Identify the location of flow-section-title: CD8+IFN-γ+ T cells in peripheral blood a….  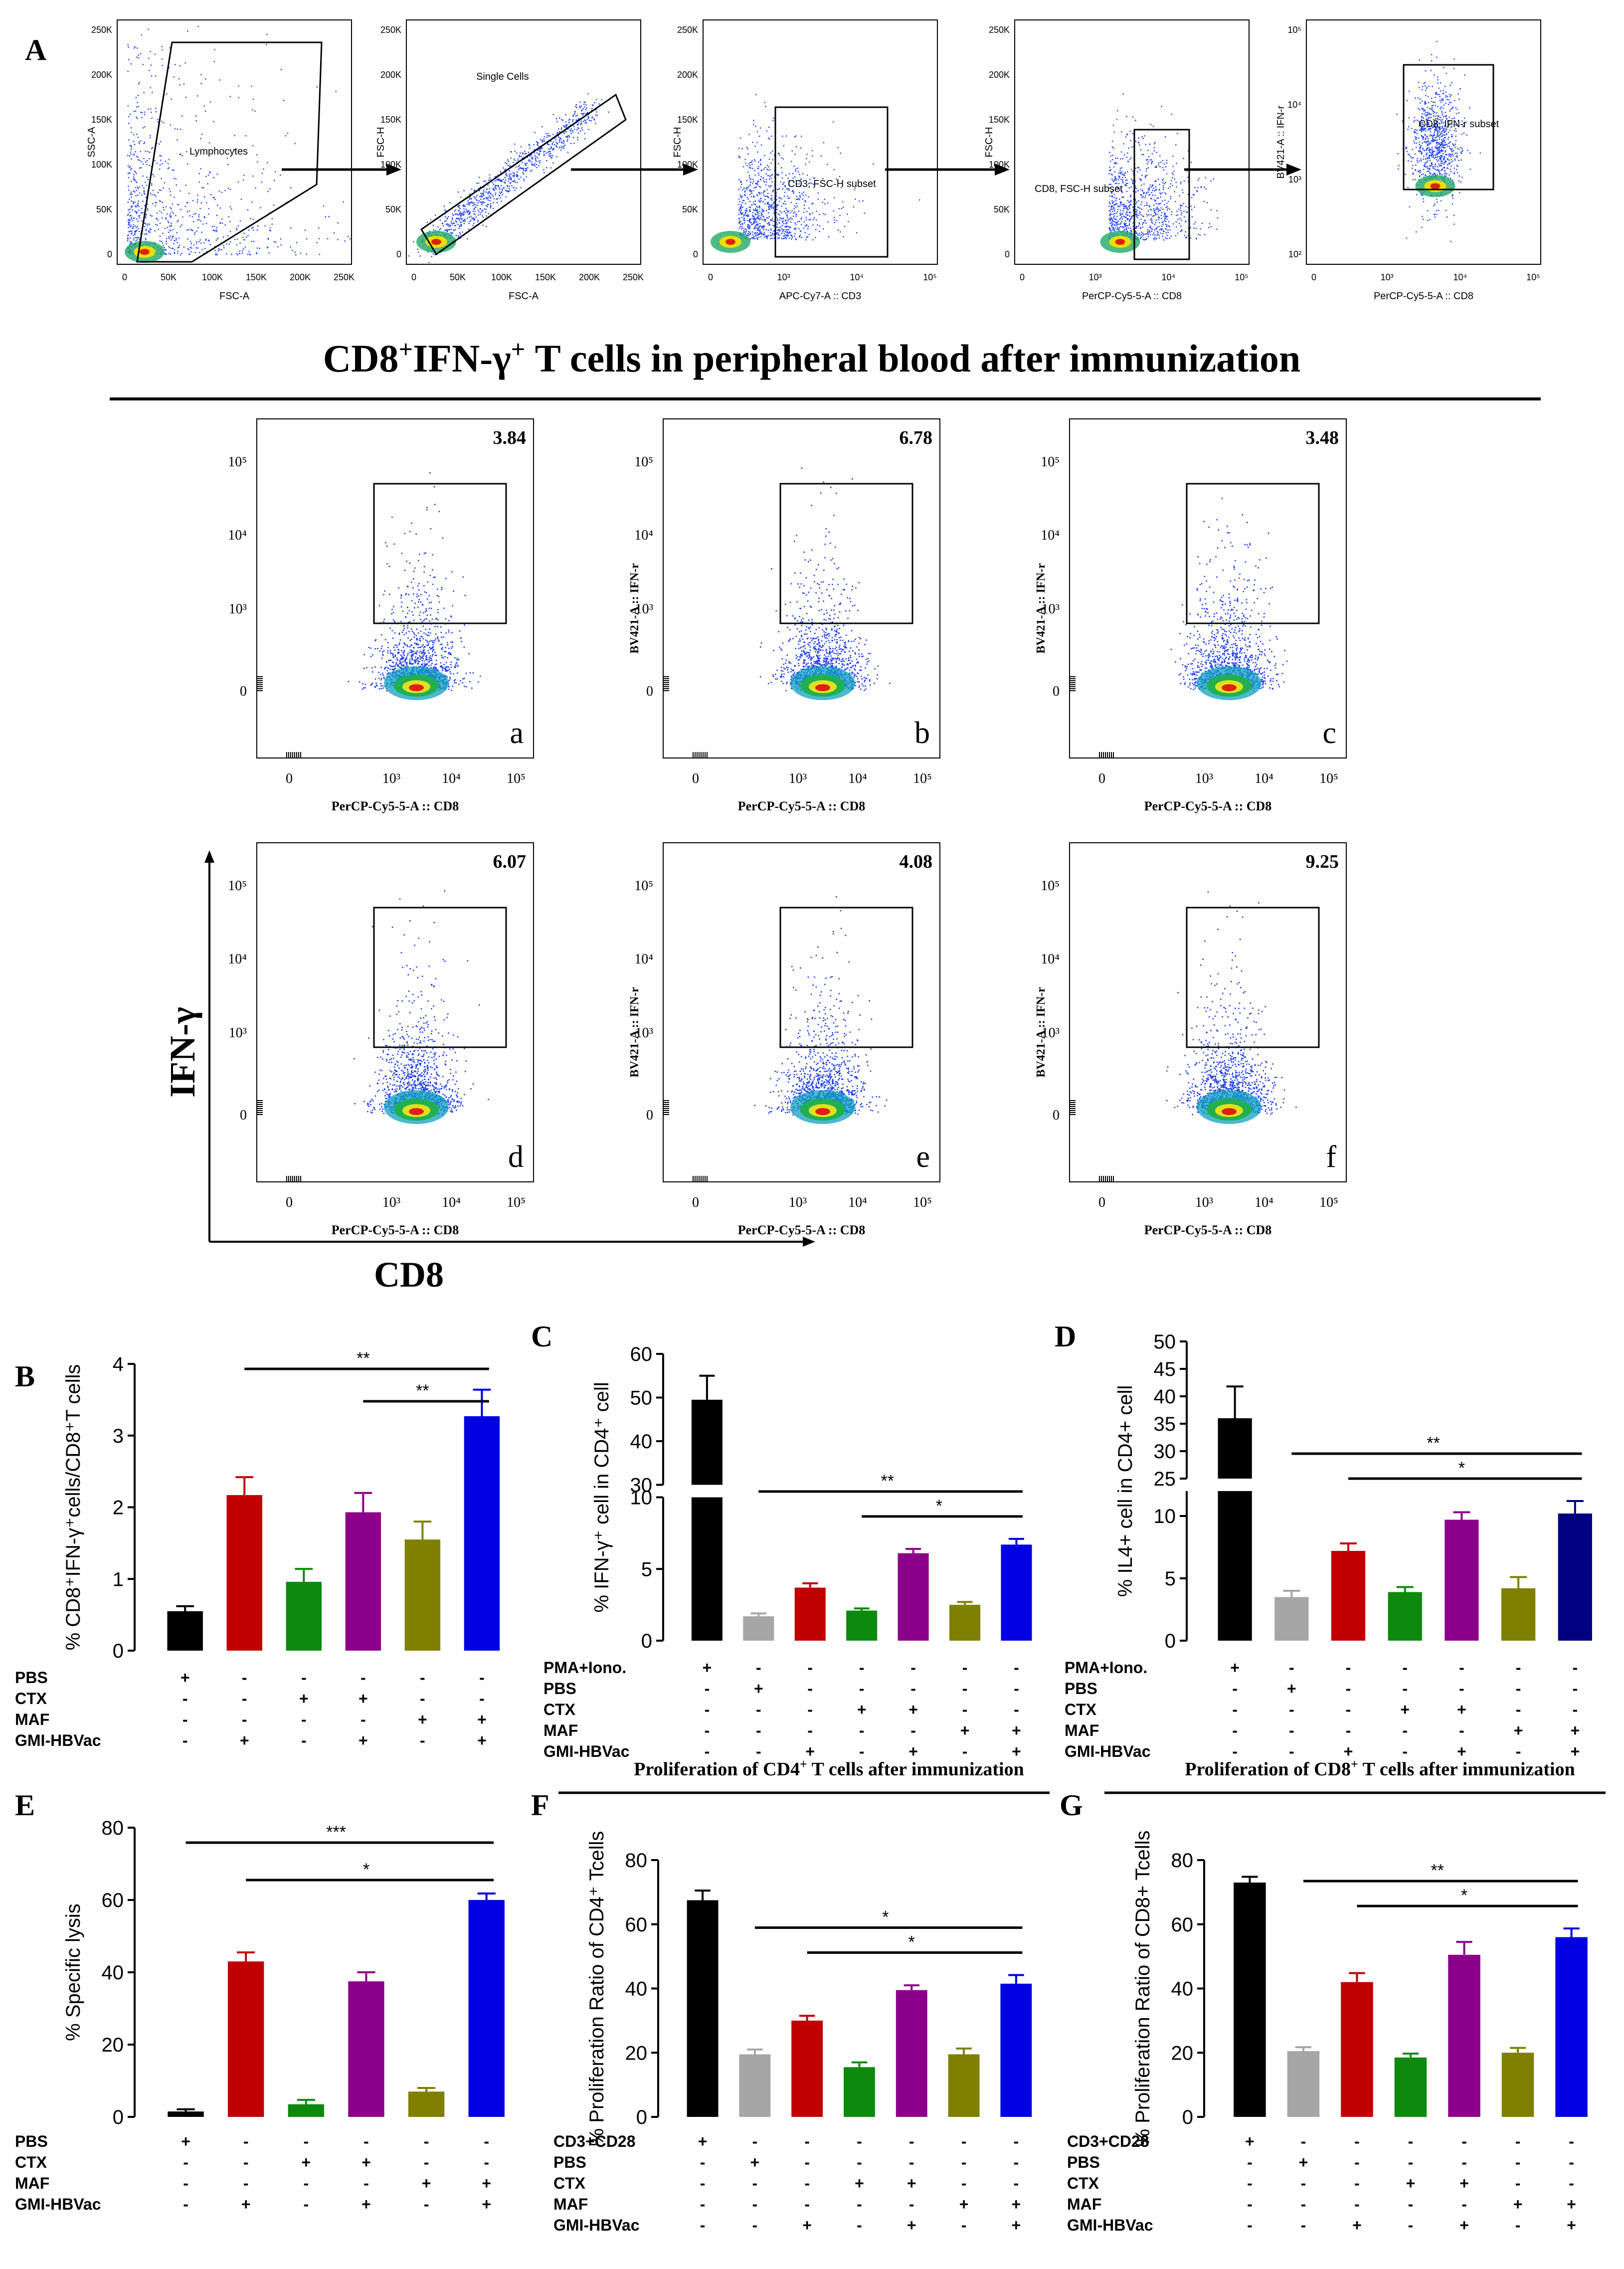
(811, 357).